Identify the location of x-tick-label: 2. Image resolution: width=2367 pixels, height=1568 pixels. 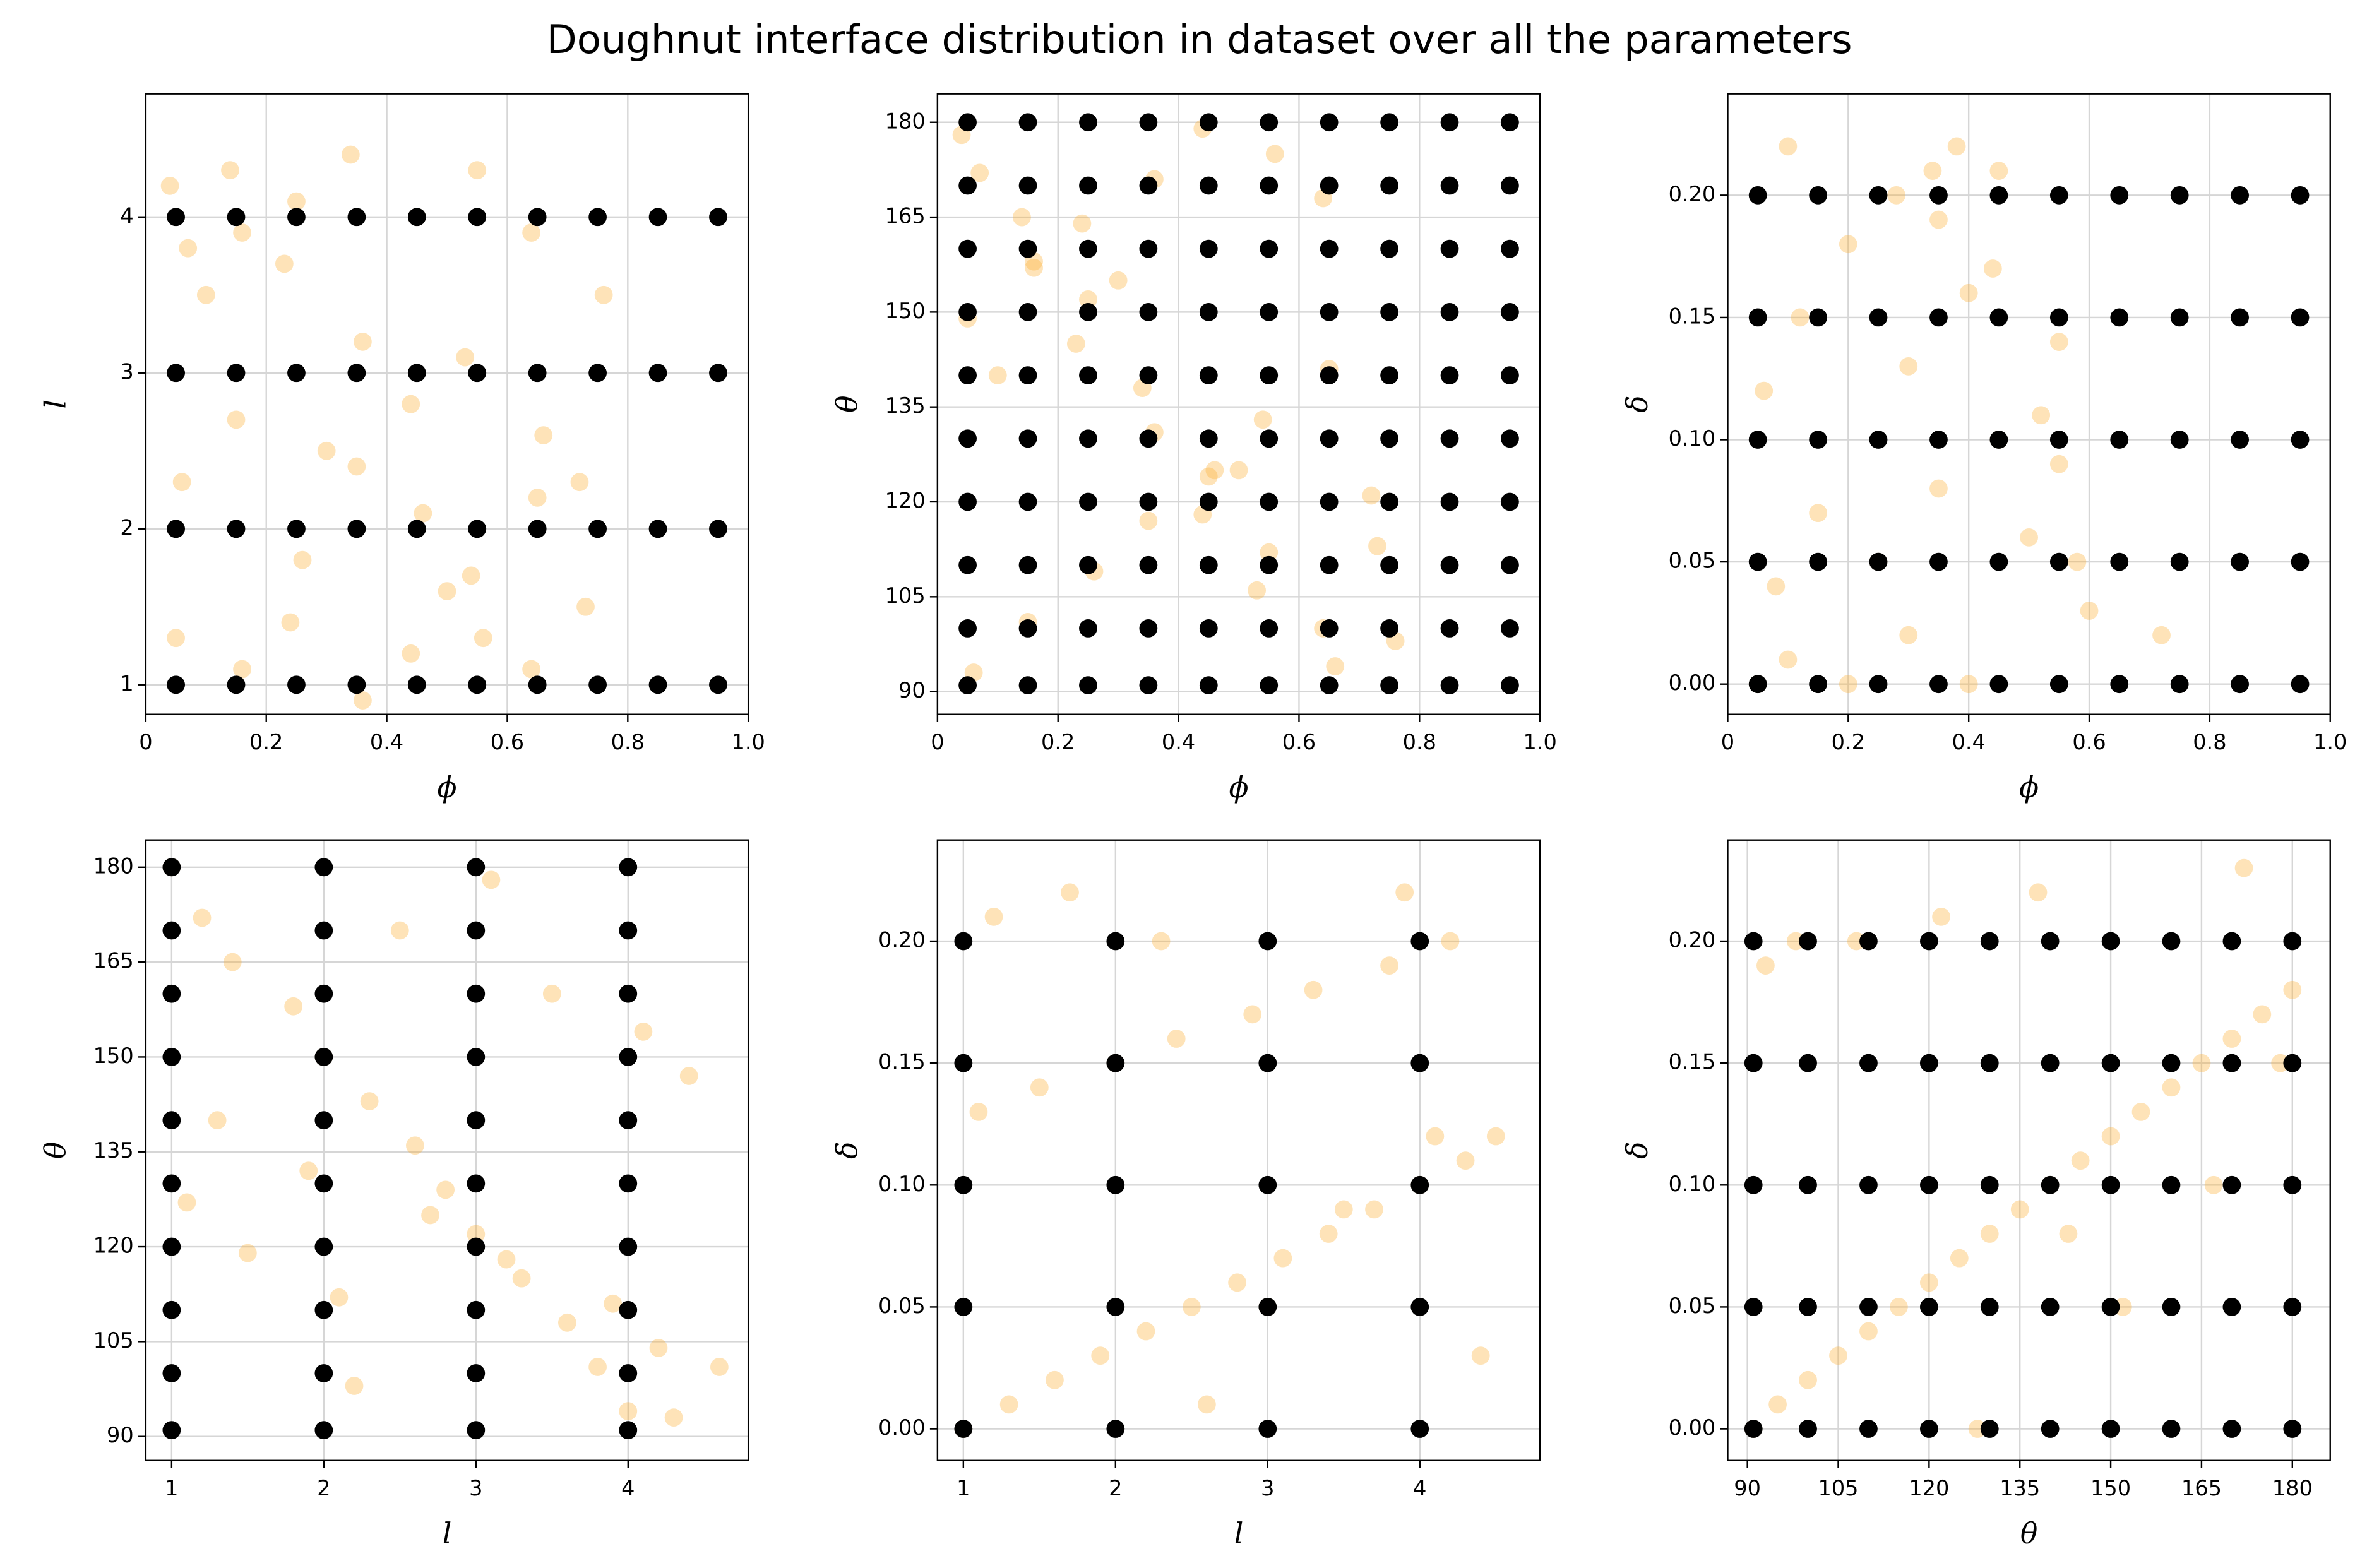
(1115, 1488).